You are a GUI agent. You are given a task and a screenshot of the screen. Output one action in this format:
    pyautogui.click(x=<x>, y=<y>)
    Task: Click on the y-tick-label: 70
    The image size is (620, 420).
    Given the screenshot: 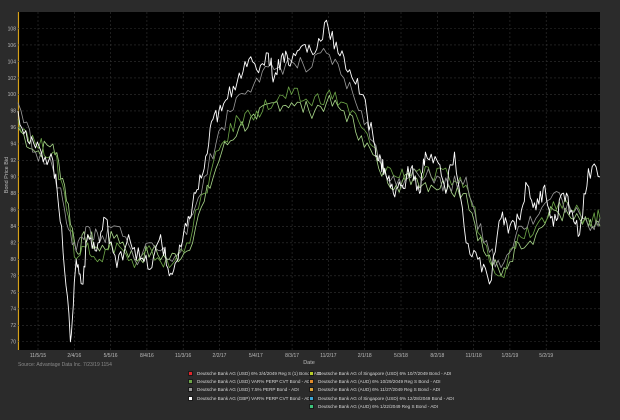 What is the action you would take?
    pyautogui.click(x=13, y=343)
    